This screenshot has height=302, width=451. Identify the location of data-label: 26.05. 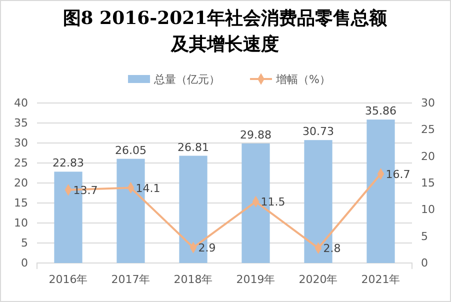
(130, 150).